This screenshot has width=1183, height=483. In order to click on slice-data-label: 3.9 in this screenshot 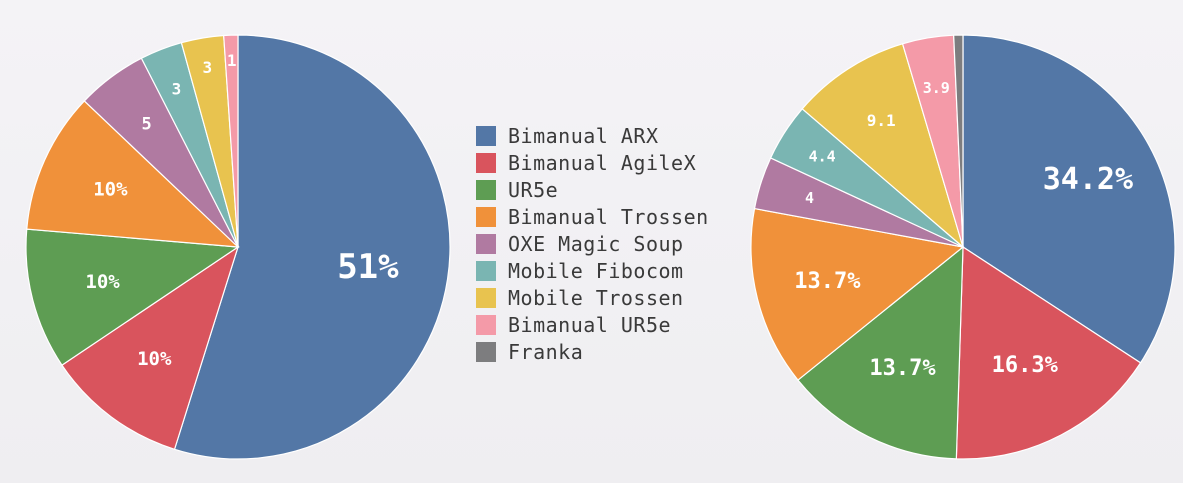, I will do `click(936, 88)`.